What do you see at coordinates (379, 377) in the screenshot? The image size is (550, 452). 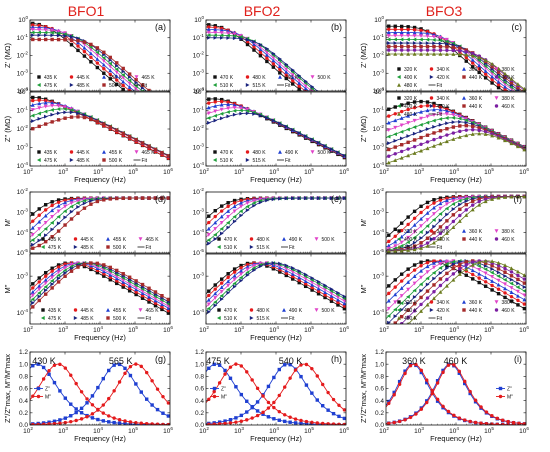 I see `y-tick-label: 0.8` at bounding box center [379, 377].